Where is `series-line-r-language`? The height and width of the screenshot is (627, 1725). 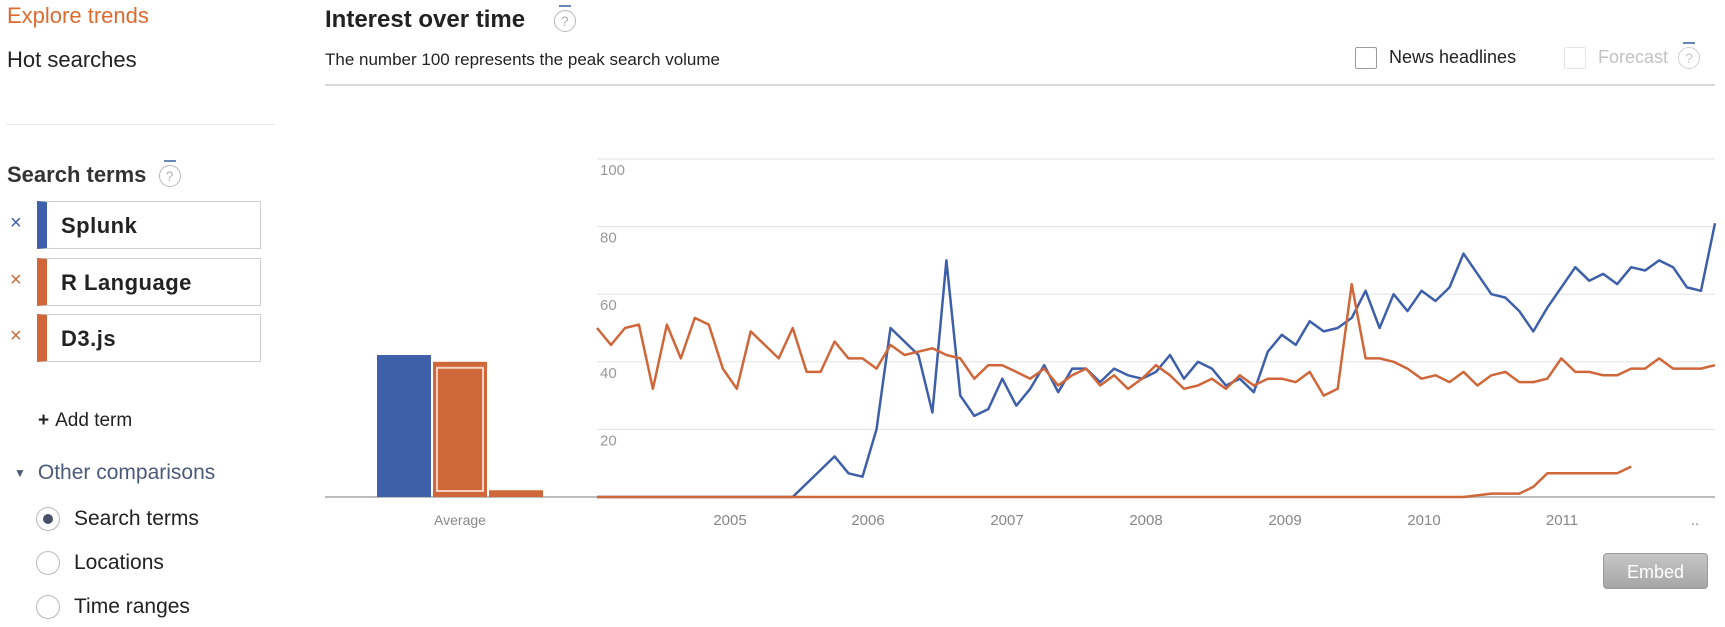 series-line-r-language is located at coordinates (1156, 339).